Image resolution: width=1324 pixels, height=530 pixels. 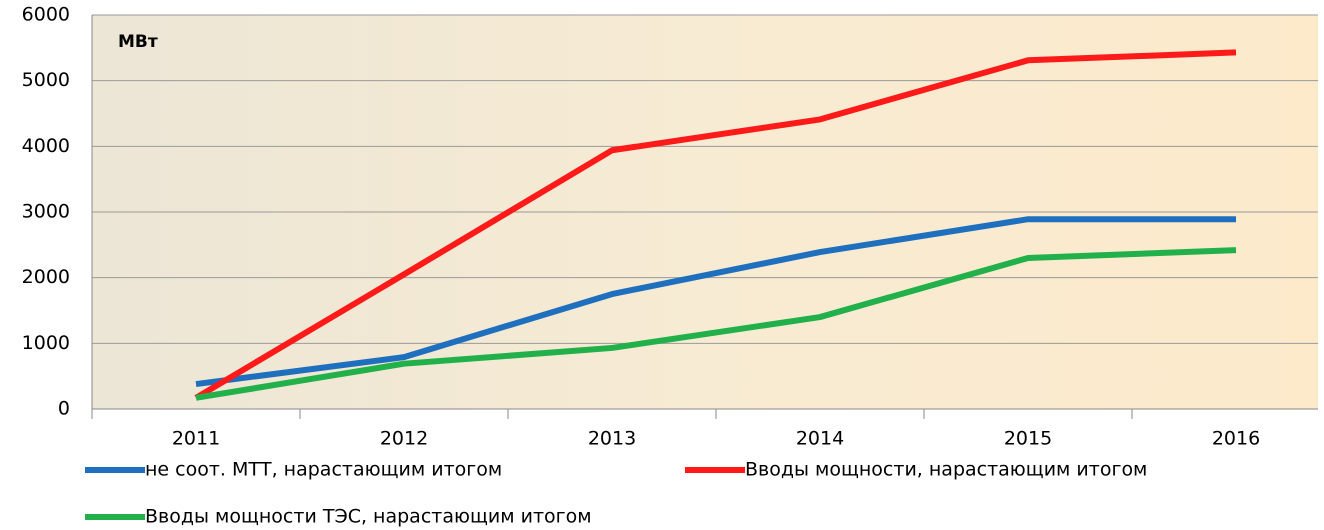 I want to click on y-tick-label: 5000, so click(x=46, y=80).